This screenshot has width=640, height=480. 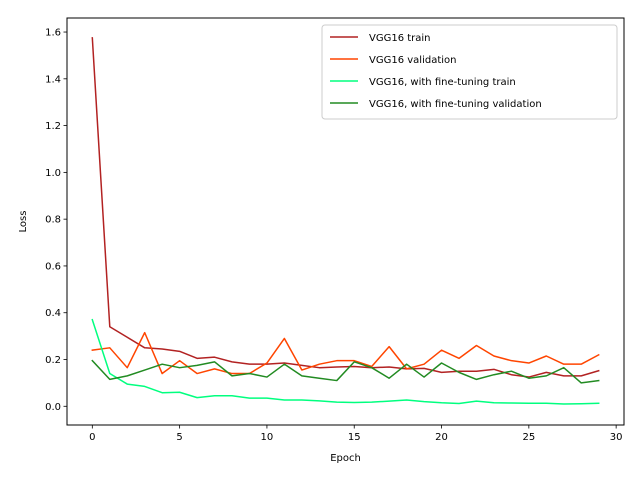 I want to click on legend-label-3: VGG16, with fine-tuning train, so click(x=442, y=82).